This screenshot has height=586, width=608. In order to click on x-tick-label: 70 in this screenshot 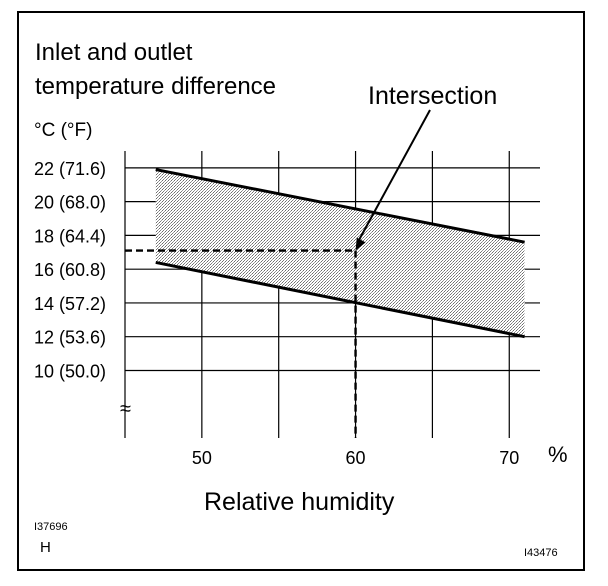, I will do `click(509, 458)`.